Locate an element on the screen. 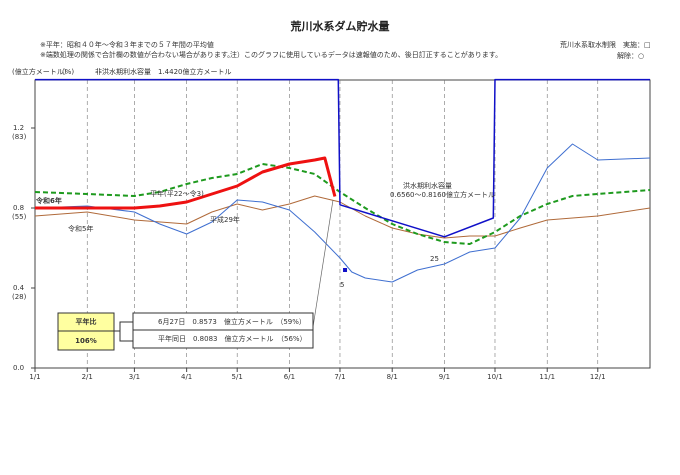 This screenshot has height=475, width=680. annotation: 洪水期利水容量 is located at coordinates (427, 185).